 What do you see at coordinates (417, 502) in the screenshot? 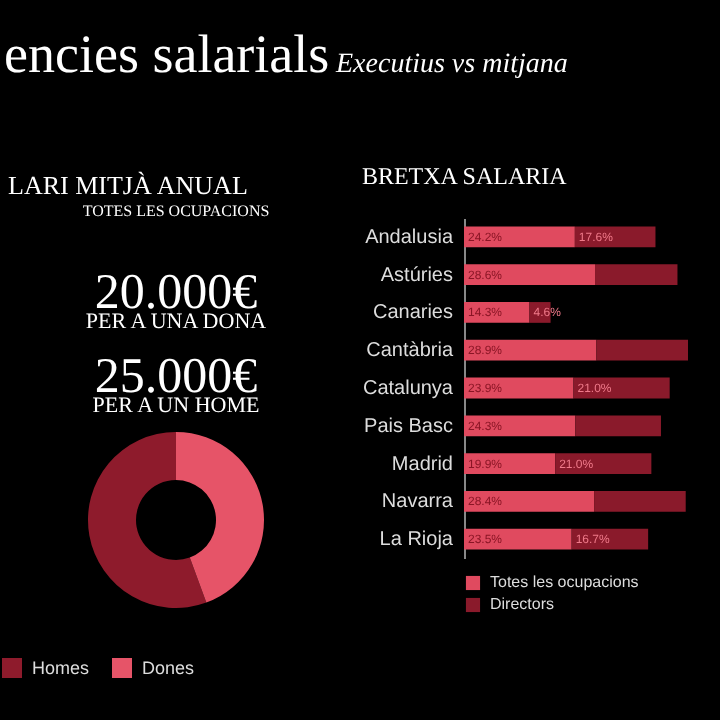
I see `y-tick-label: Navarra` at bounding box center [417, 502].